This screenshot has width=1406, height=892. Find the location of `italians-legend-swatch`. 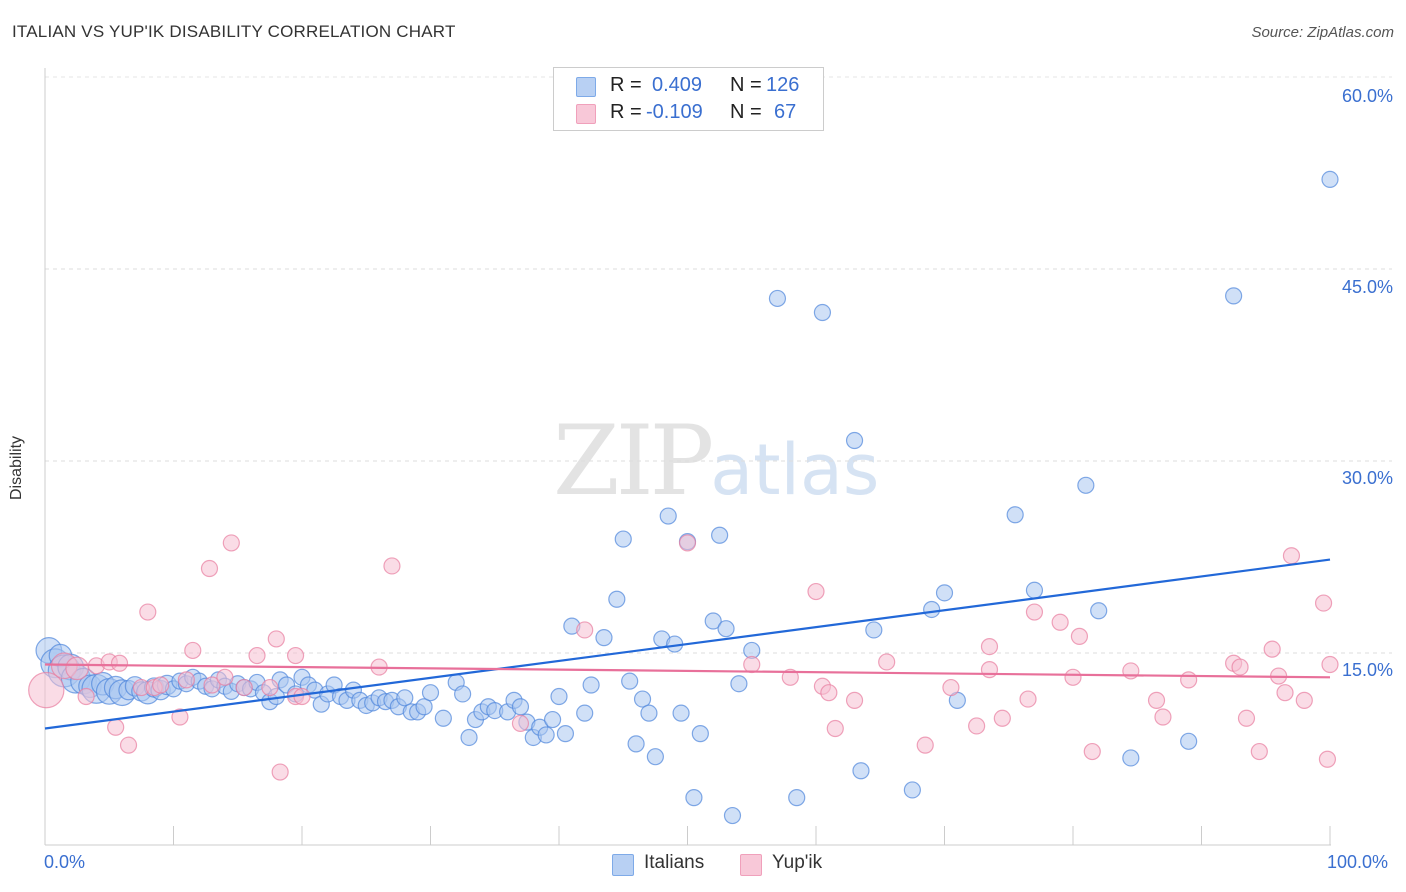

italians-legend-swatch is located at coordinates (623, 865).